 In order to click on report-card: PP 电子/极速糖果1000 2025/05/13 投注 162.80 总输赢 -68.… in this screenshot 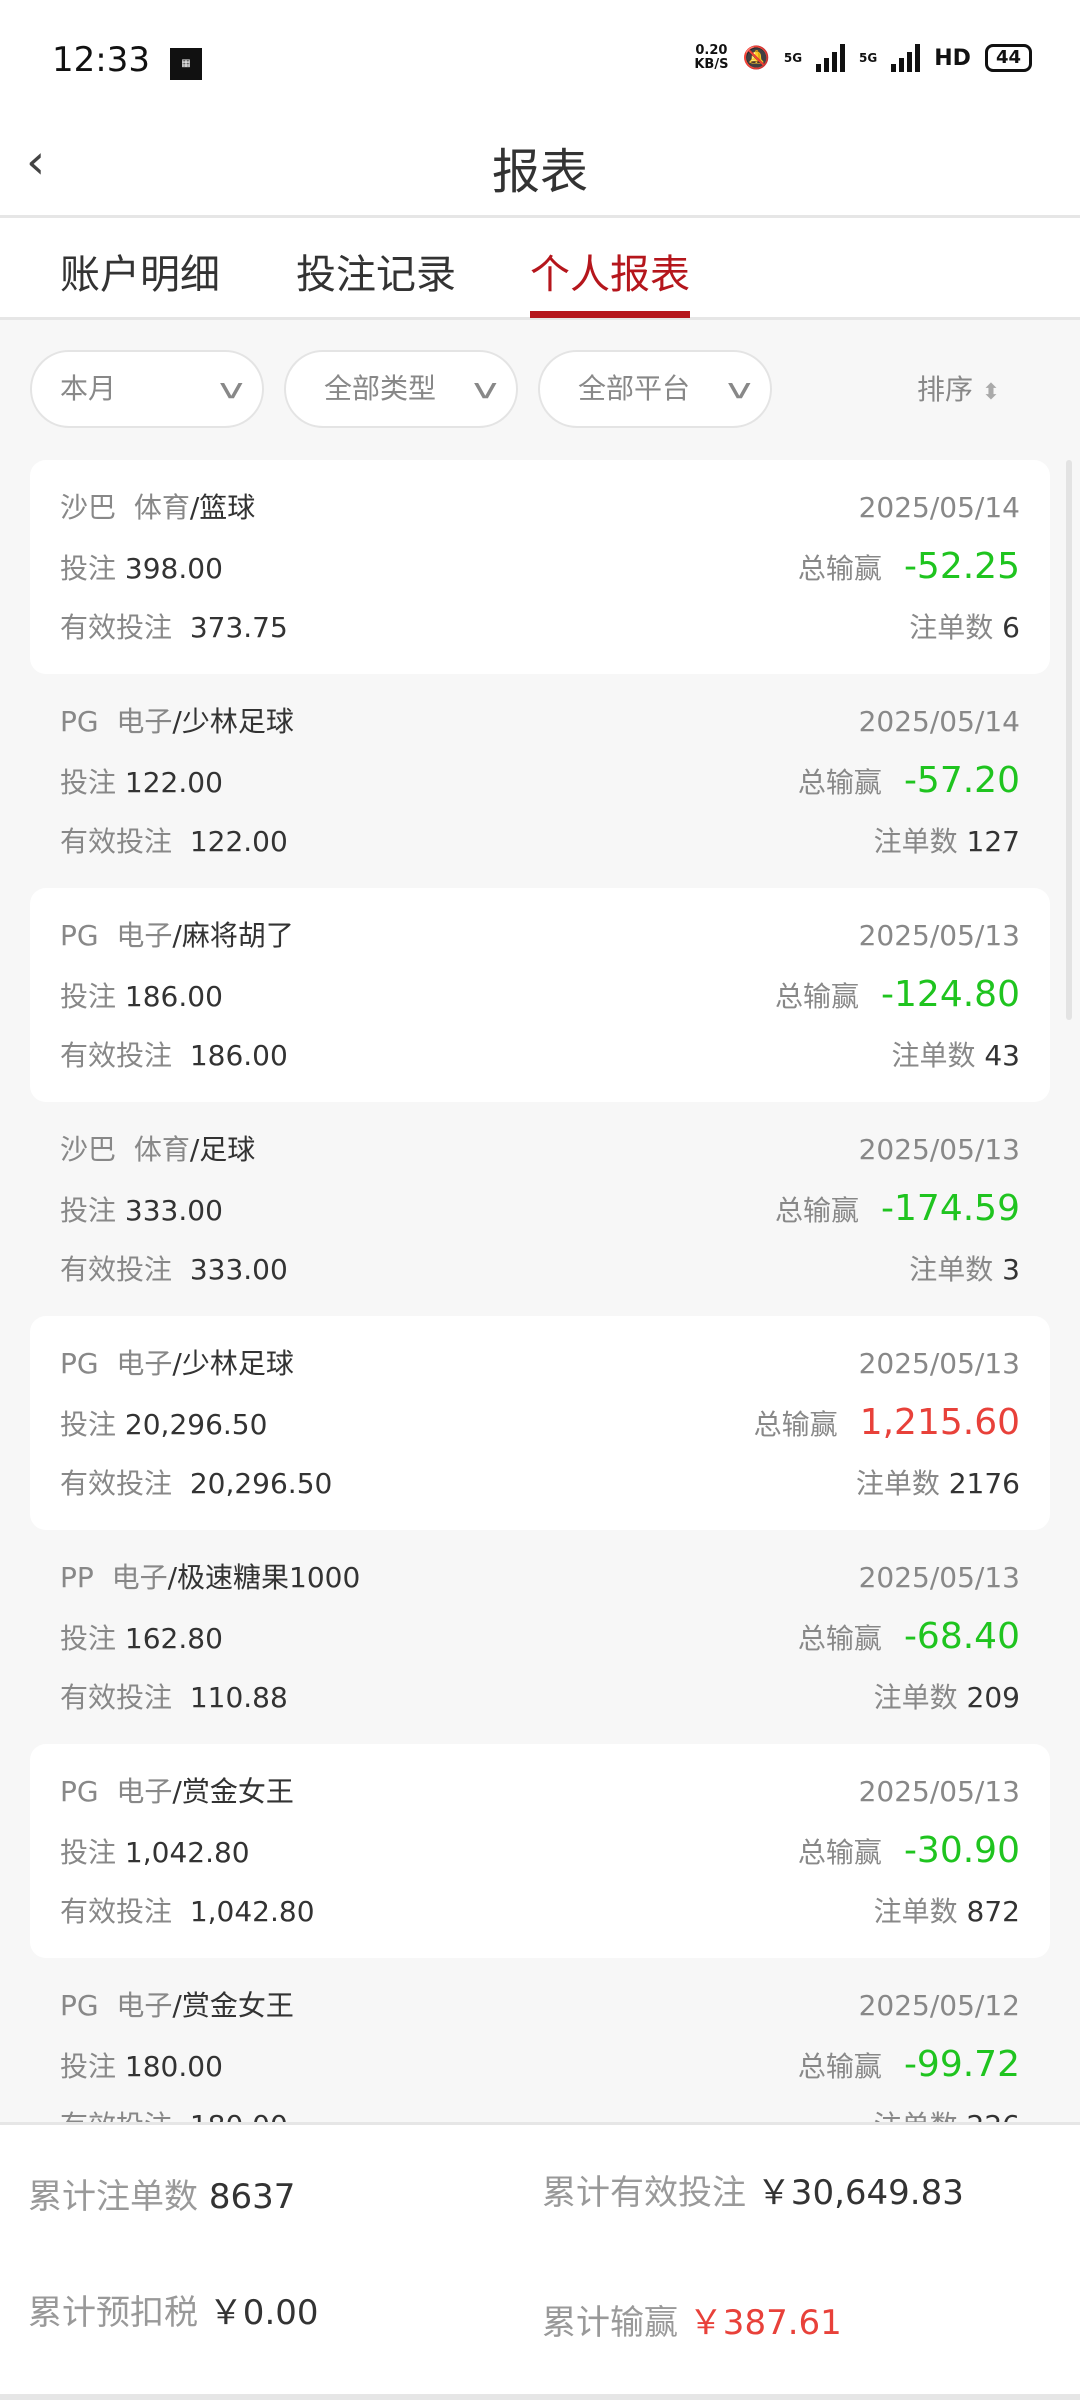, I will do `click(540, 1637)`.